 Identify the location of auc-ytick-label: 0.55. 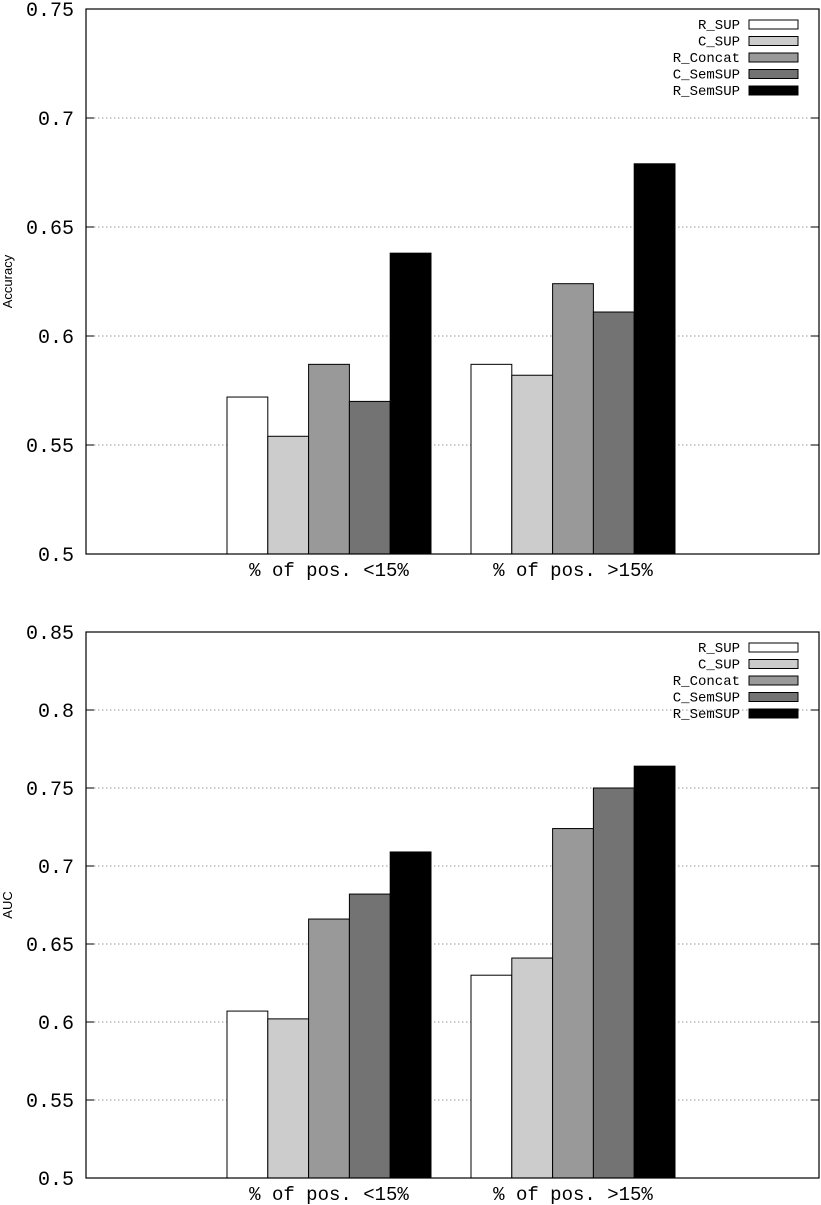
(50, 1102).